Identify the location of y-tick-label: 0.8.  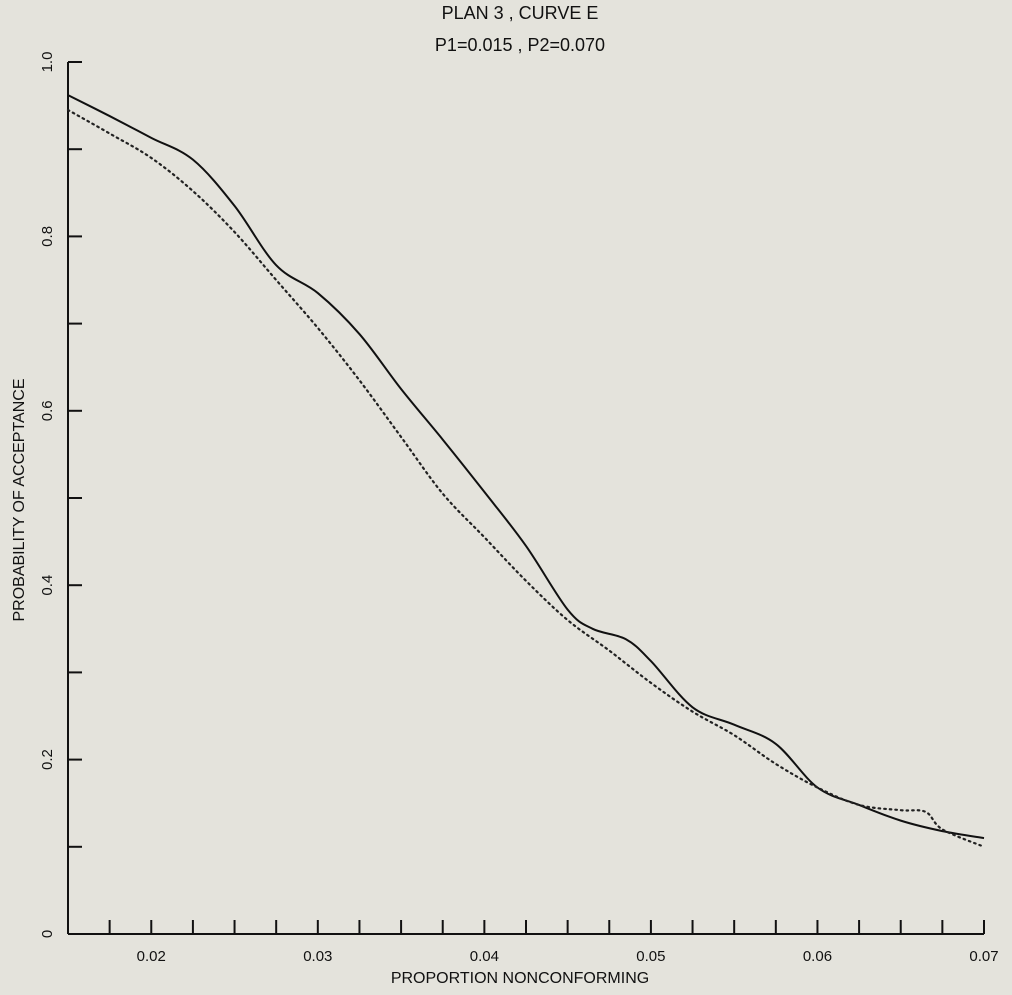
(47, 236).